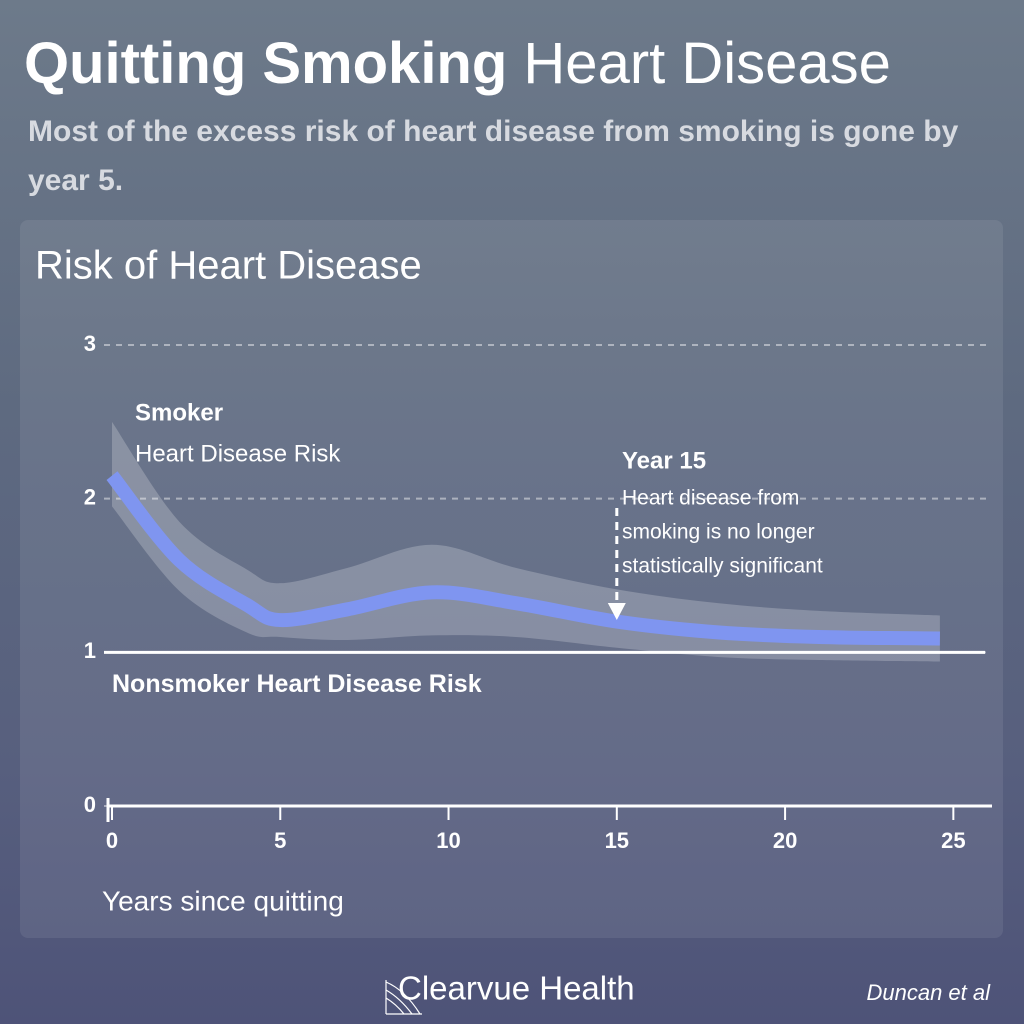  What do you see at coordinates (514, 63) in the screenshot?
I see `title: Quitting Smoking Heart Disease` at bounding box center [514, 63].